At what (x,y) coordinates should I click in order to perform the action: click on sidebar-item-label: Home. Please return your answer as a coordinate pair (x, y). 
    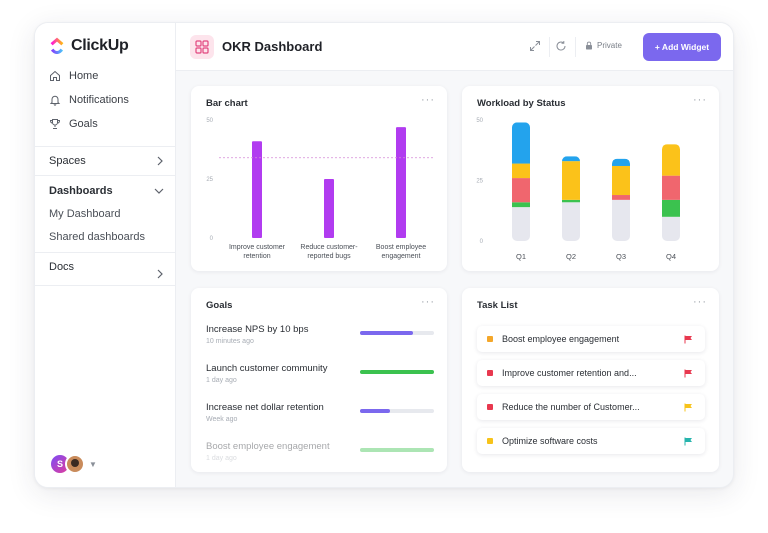
    Looking at the image, I should click on (84, 76).